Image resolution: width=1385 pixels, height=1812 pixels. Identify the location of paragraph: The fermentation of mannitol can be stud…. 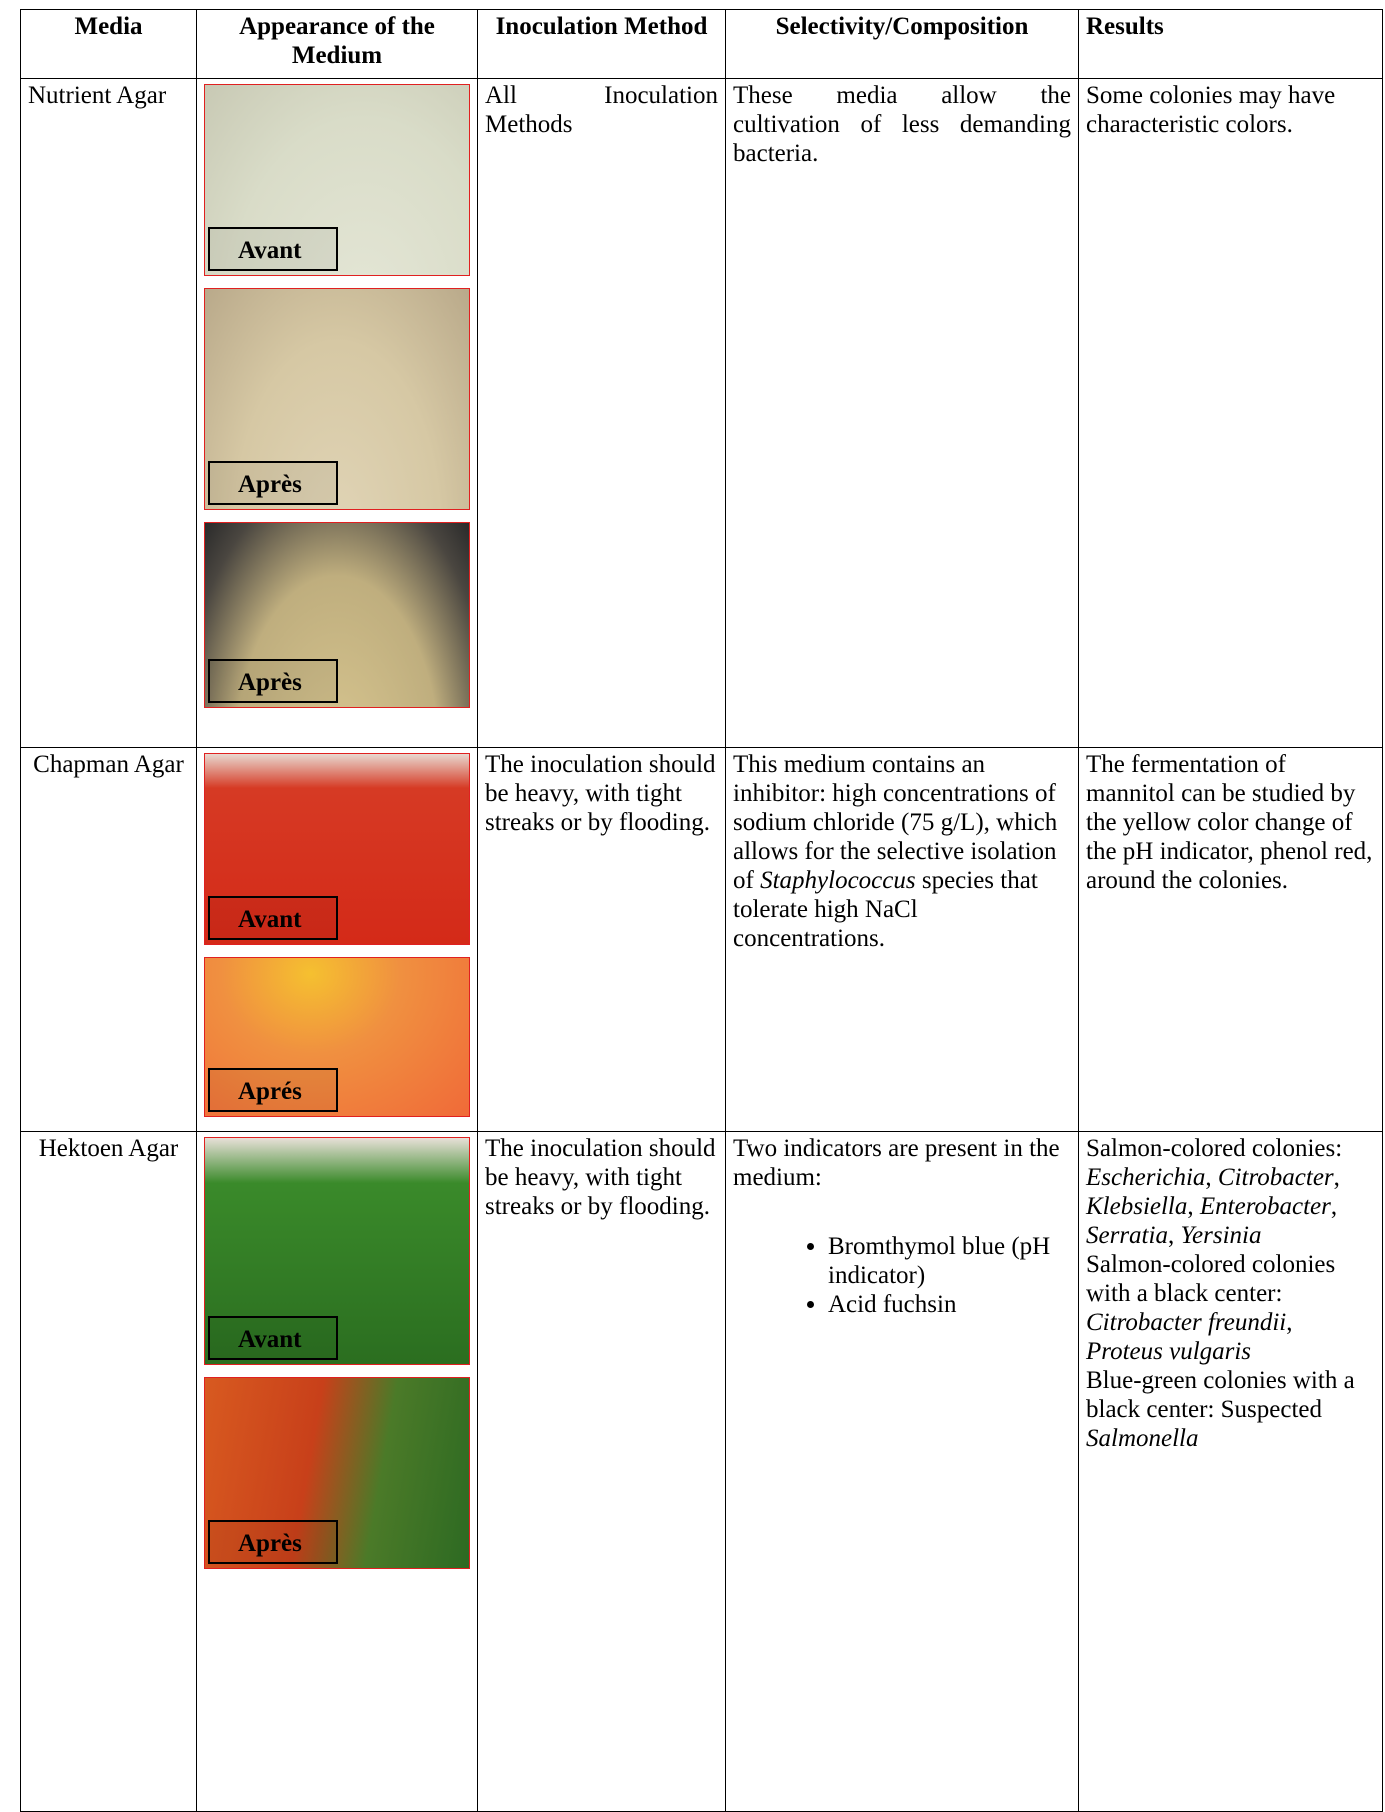
(1230, 822).